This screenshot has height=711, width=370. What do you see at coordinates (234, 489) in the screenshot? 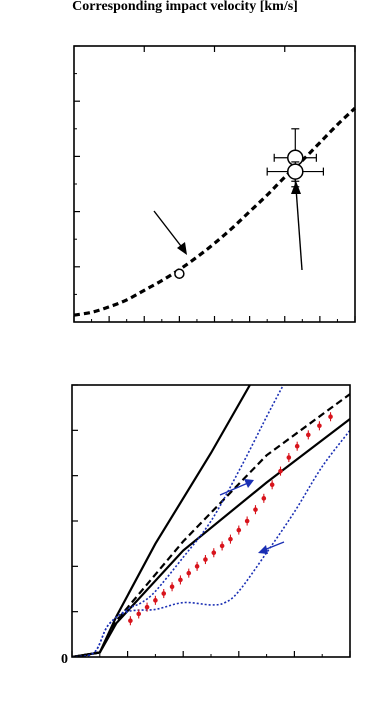
I see `maneos-arrow` at bounding box center [234, 489].